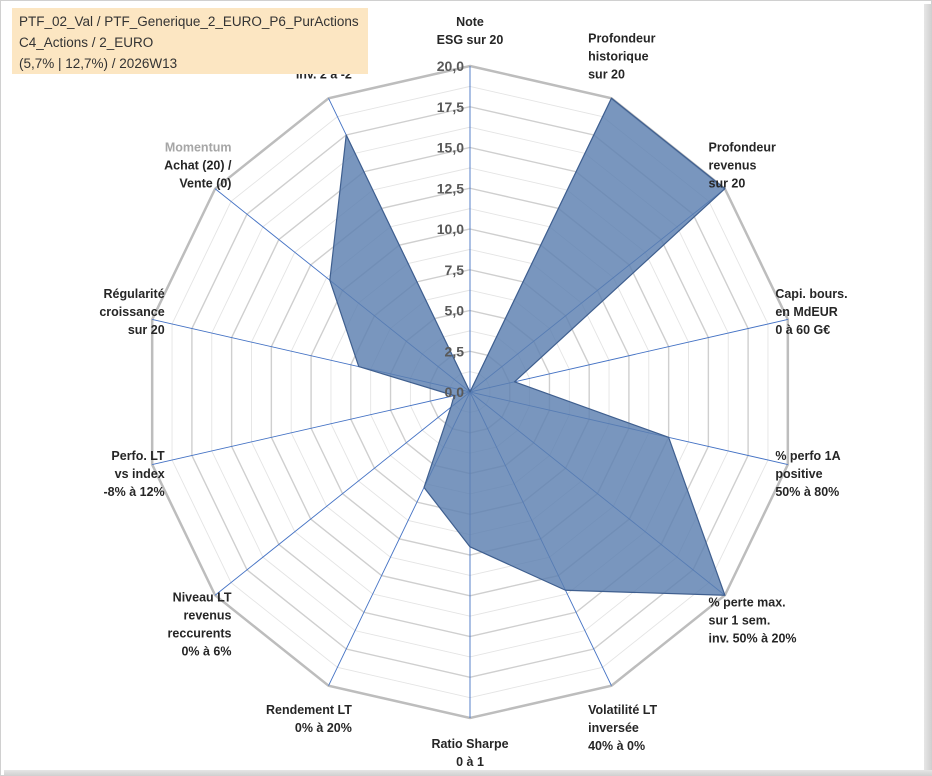 The height and width of the screenshot is (776, 932). Describe the element at coordinates (455, 351) in the screenshot. I see `tick-label: 2,5` at that location.